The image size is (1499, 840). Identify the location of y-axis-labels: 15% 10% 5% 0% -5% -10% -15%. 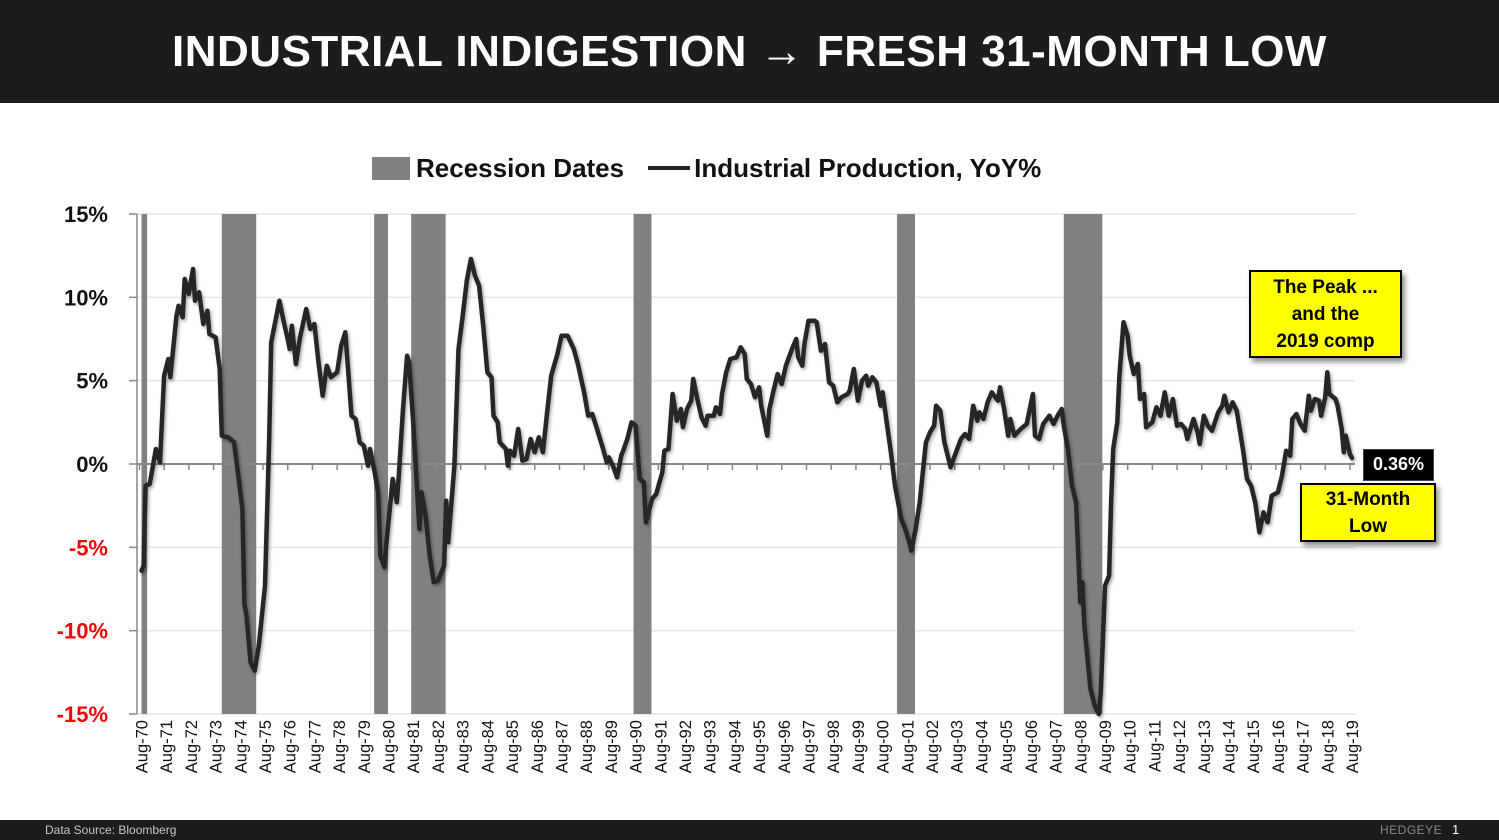
(82, 464).